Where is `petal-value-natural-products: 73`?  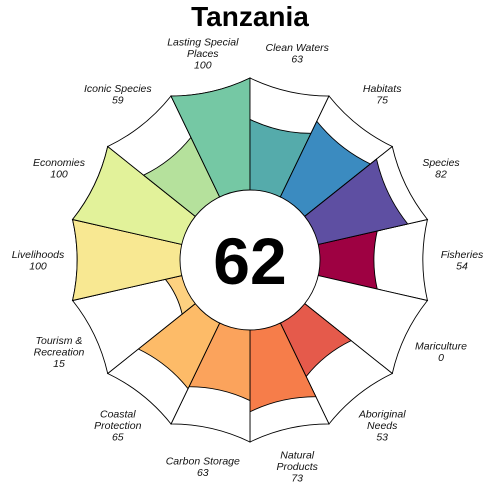
petal-value-natural-products: 73 is located at coordinates (297, 479).